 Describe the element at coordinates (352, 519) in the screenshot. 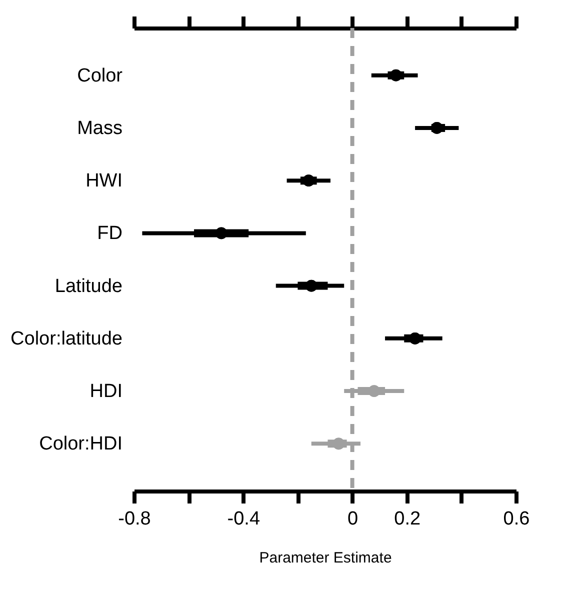

I see `x-tick-label: 0` at that location.